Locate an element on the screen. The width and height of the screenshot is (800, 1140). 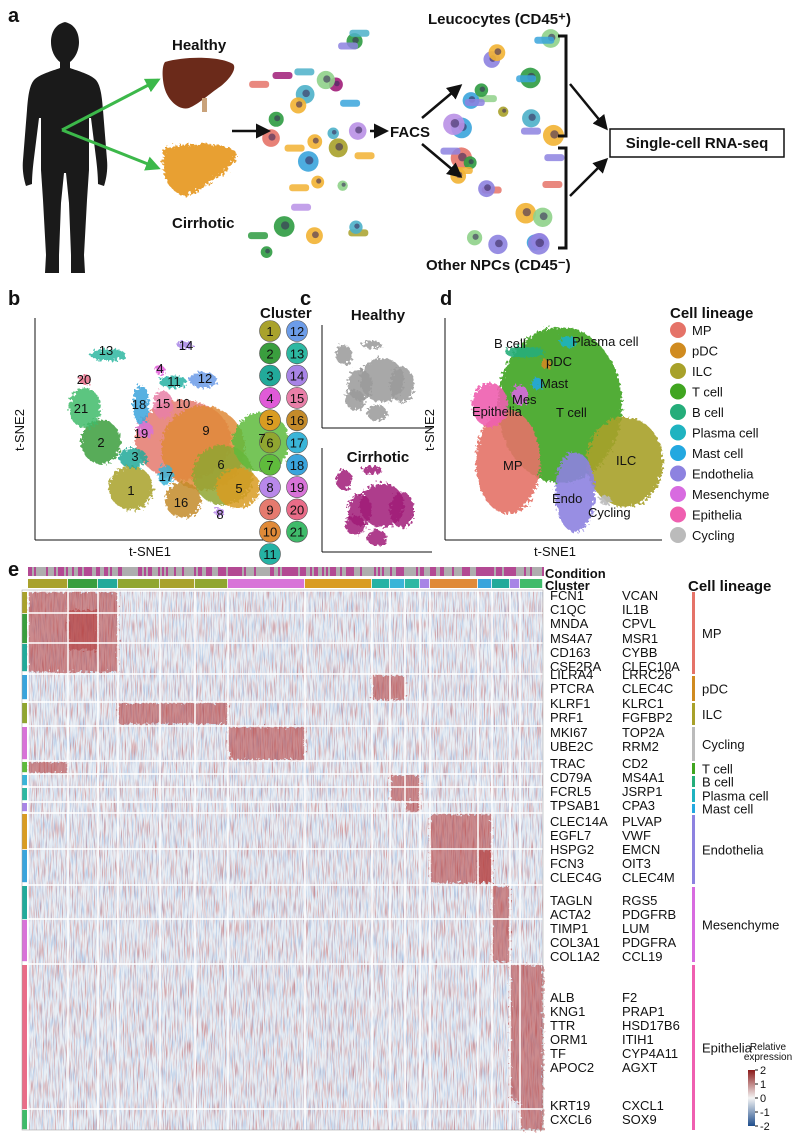
legend-label: 17 is located at coordinates (297, 443).